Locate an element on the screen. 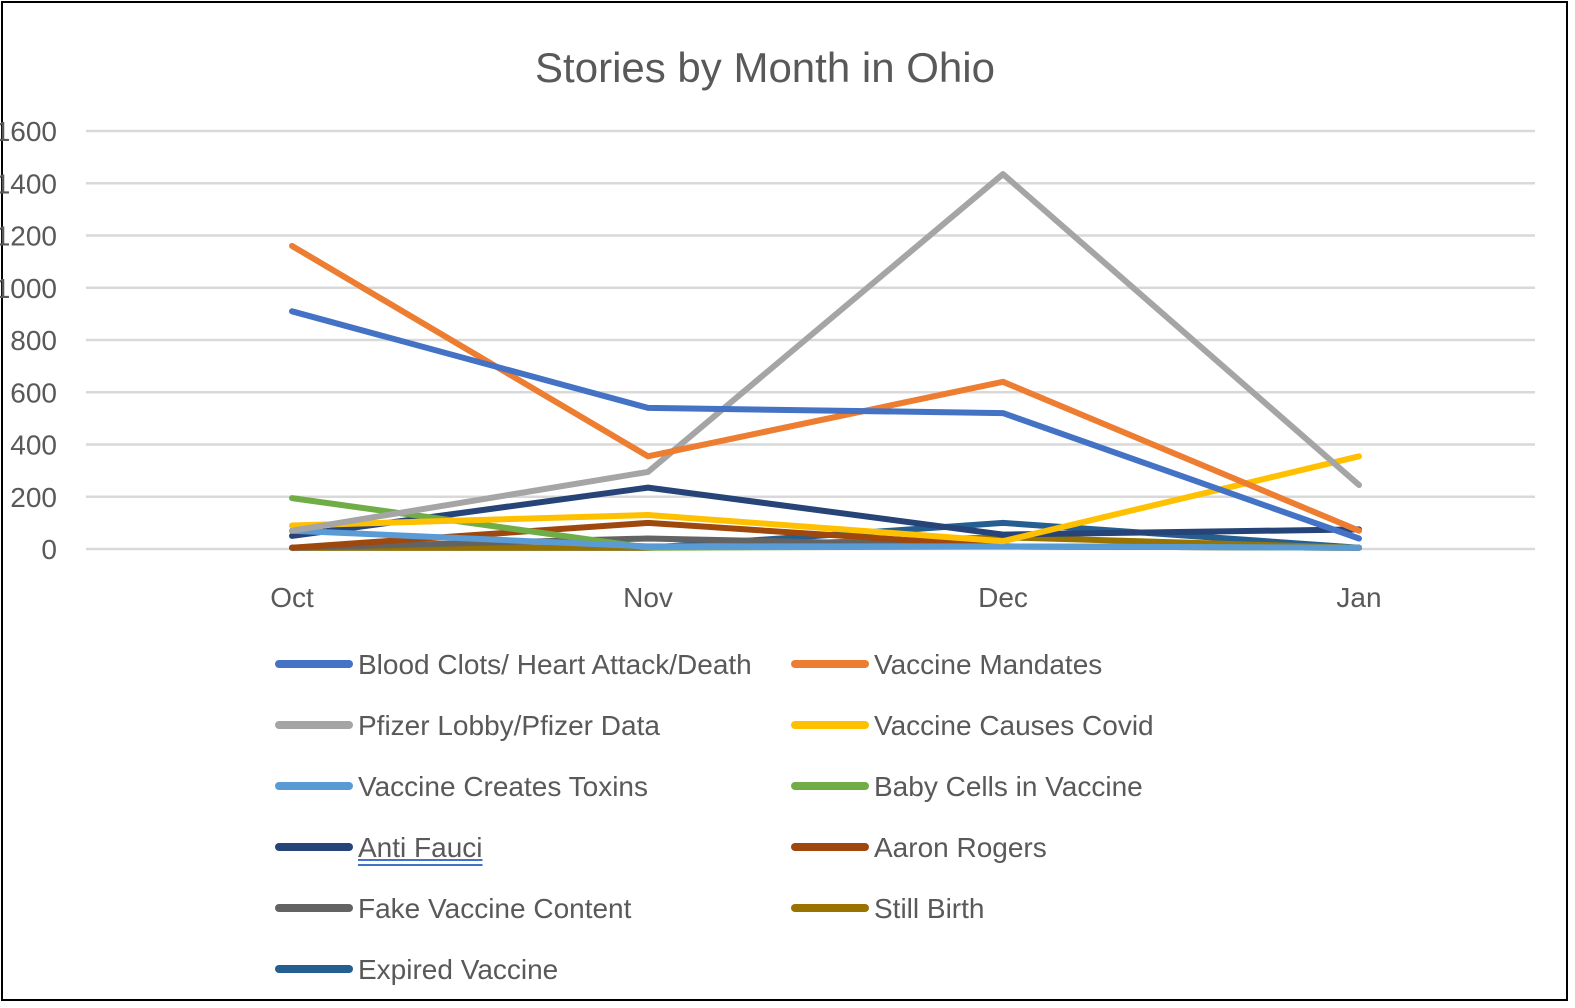 This screenshot has height=1008, width=1575. y-tick-label: 600 is located at coordinates (33, 392).